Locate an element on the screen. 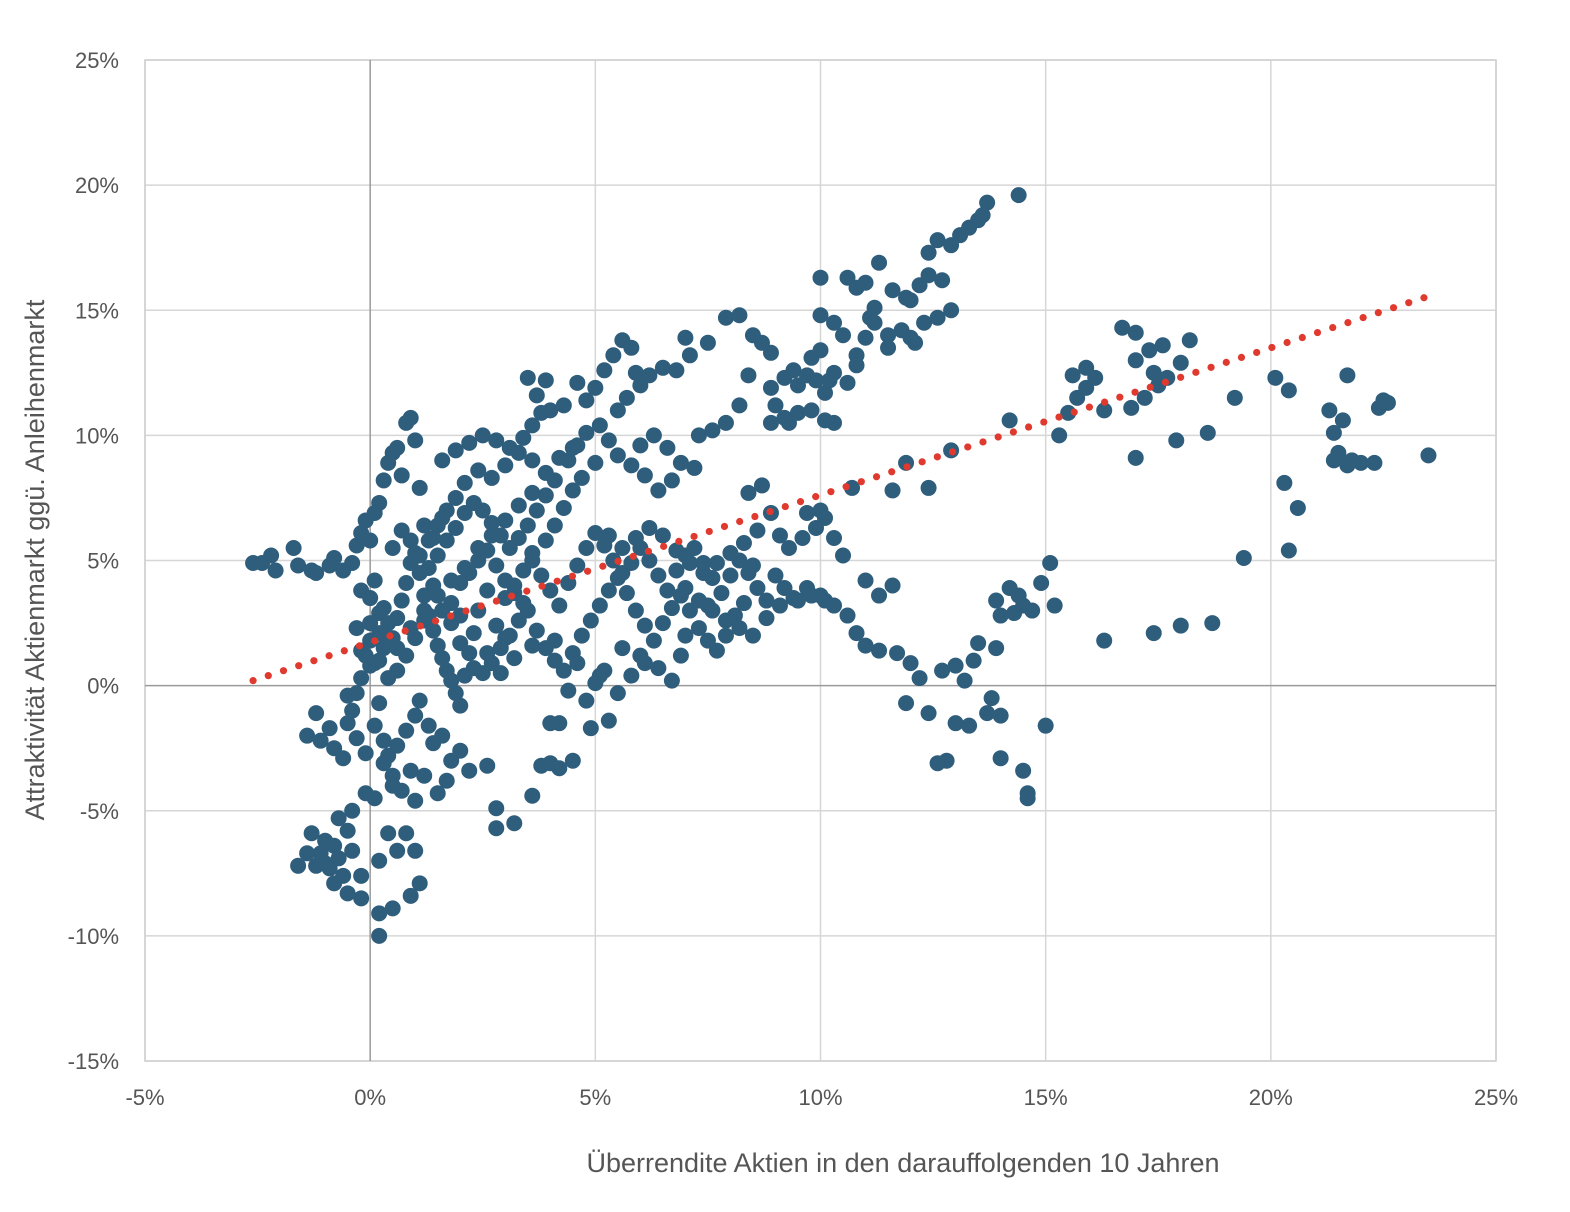 This screenshot has width=1570, height=1212. y-tick-label: 25% is located at coordinates (97, 60).